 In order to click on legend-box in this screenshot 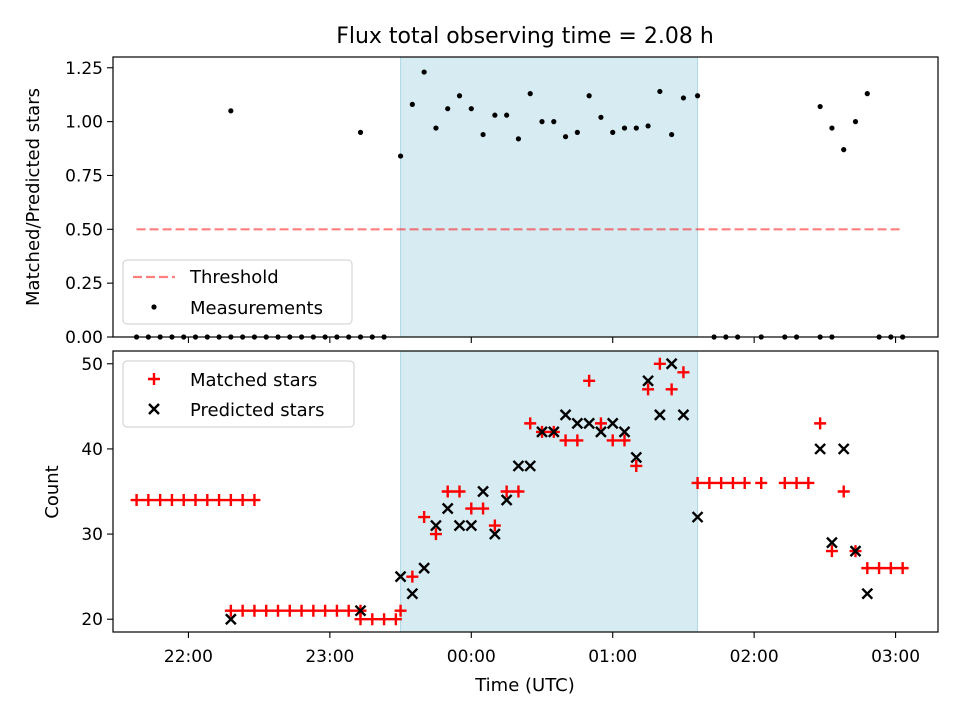, I will do `click(237, 292)`.